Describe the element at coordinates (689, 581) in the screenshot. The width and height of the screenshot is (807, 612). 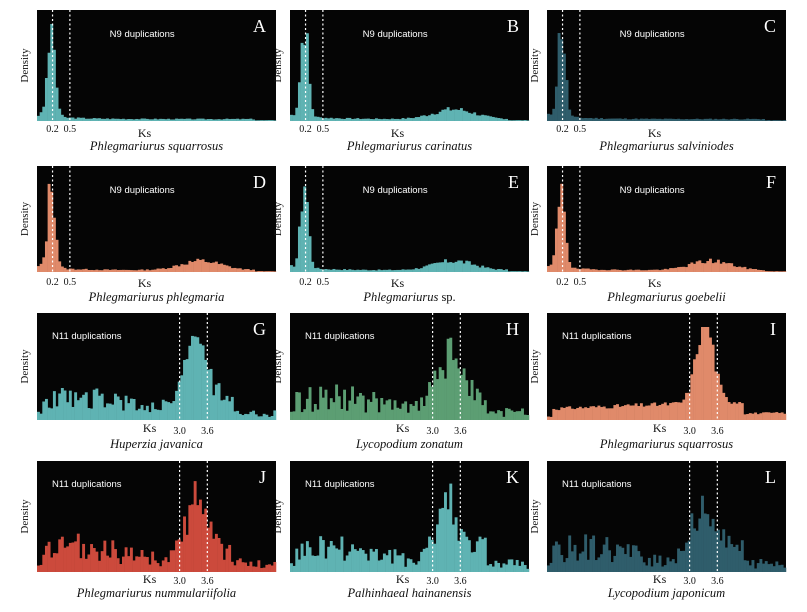
I see `tick-label: 3.0` at that location.